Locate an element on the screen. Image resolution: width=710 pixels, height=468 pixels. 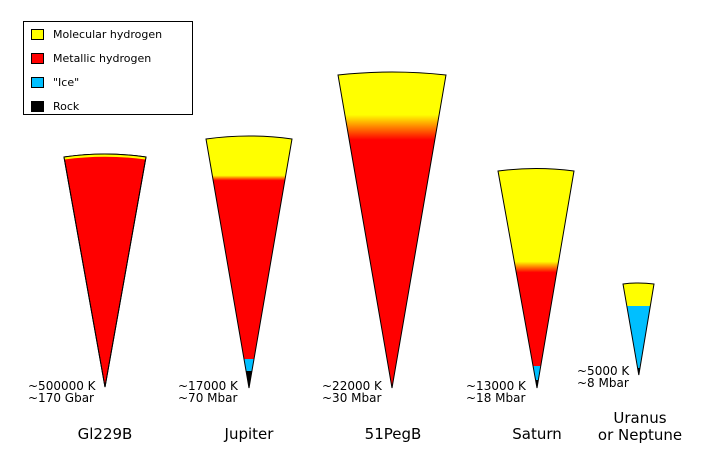
51pegb-pressure: ~30 Mbar is located at coordinates (352, 398).